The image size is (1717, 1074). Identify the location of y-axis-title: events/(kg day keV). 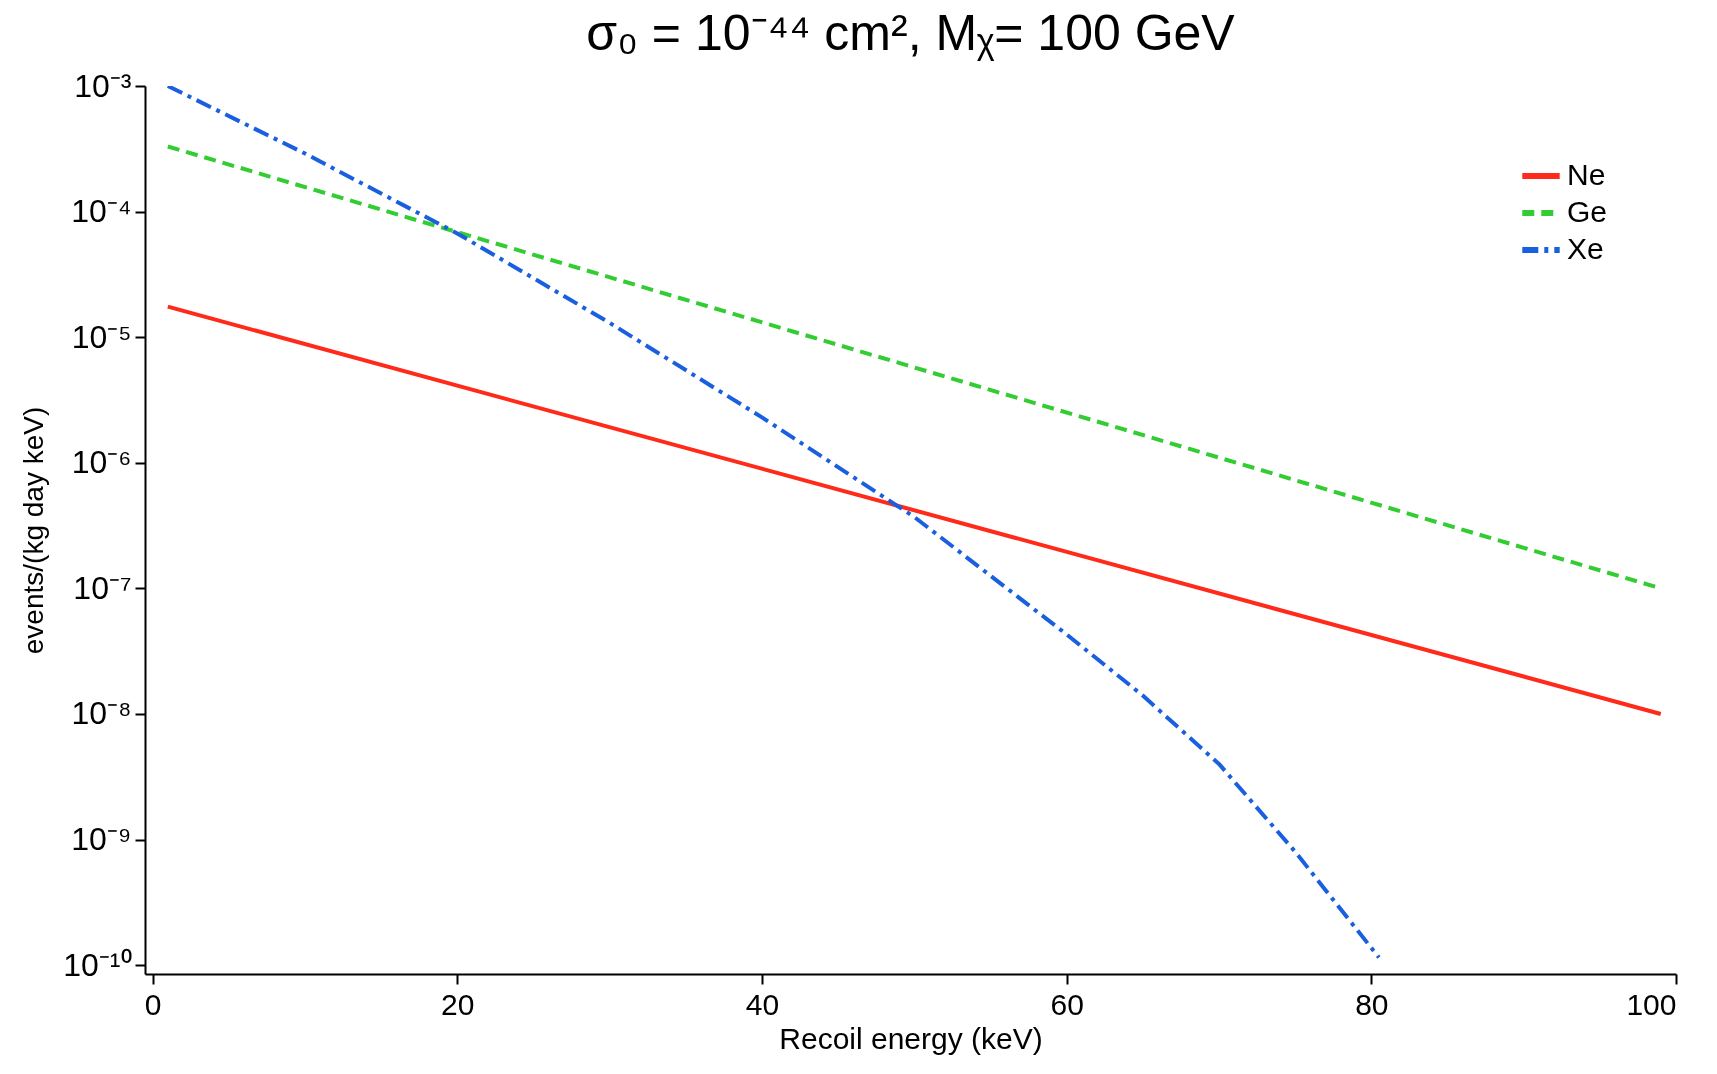
(34, 530).